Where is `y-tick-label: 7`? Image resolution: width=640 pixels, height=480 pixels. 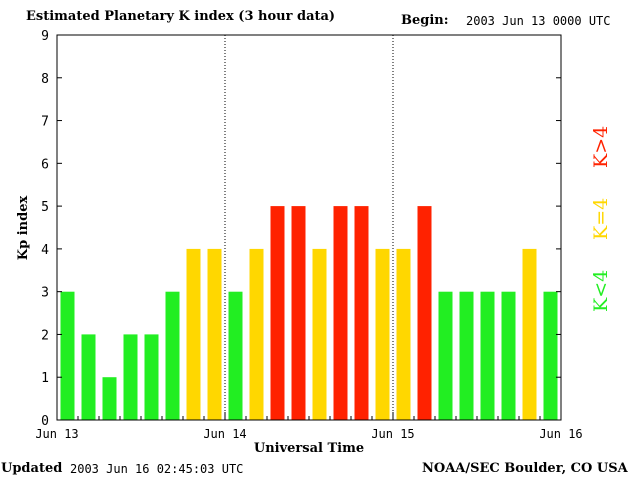
y-tick-label: 7 is located at coordinates (45, 122).